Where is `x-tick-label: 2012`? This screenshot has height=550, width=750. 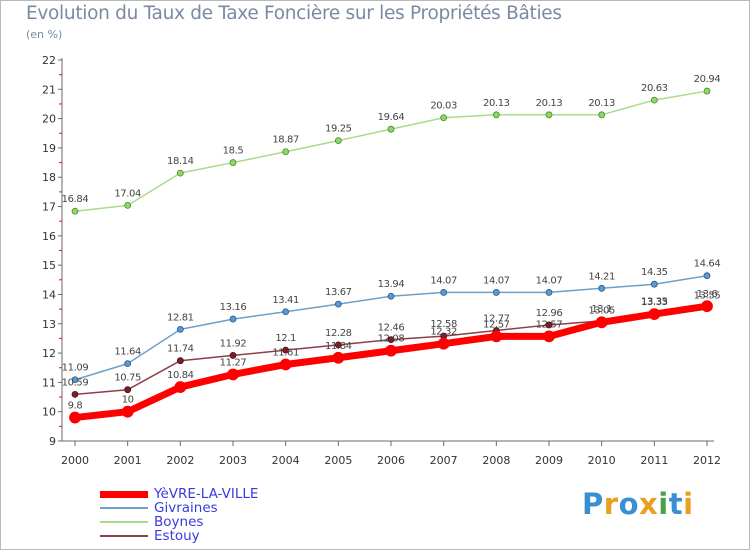
x-tick-label: 2012 is located at coordinates (707, 460).